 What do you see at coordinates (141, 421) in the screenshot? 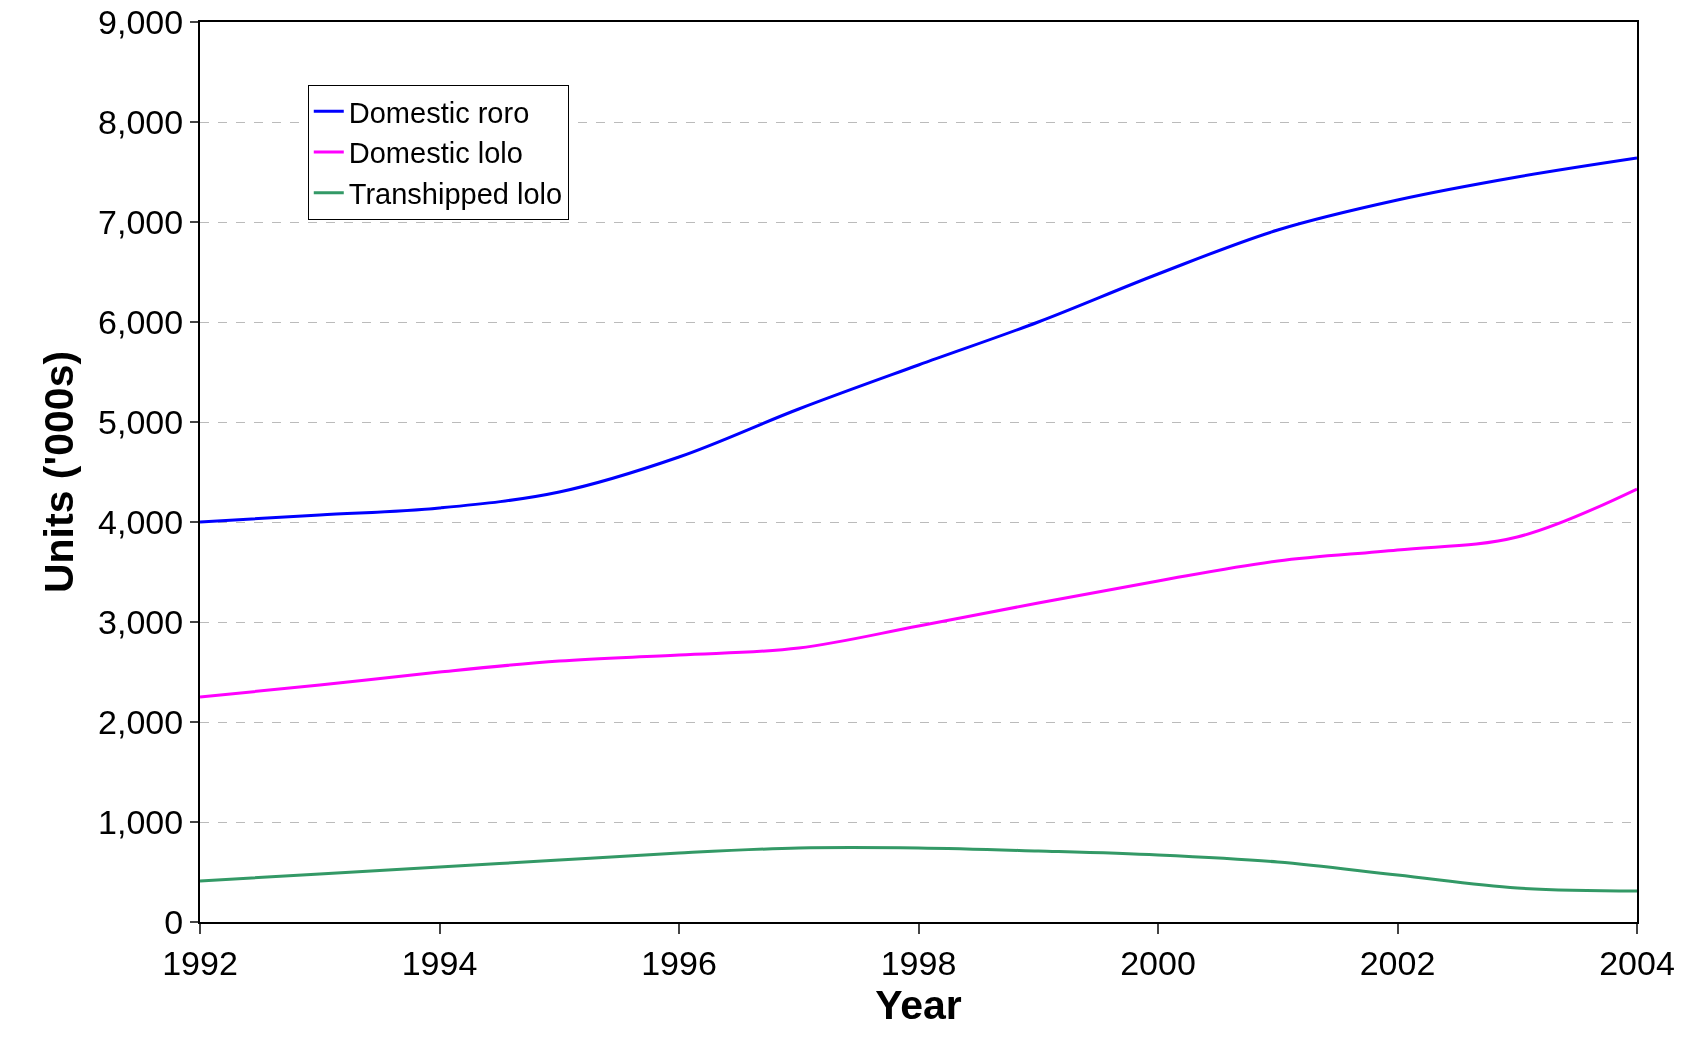
I see `y-tick-label: 5,000` at bounding box center [141, 421].